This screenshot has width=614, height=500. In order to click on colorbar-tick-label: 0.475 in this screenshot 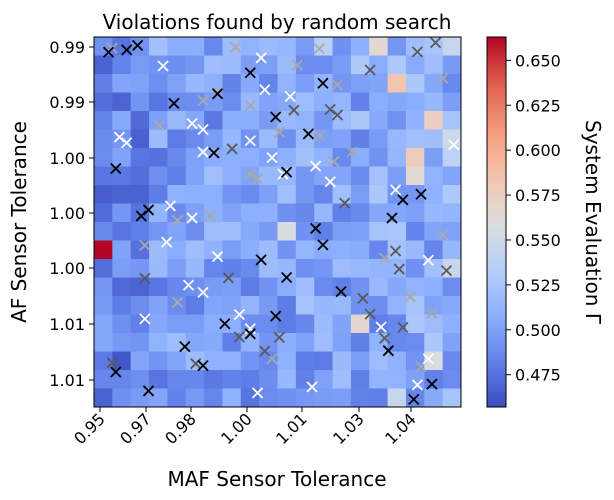, I will do `click(538, 375)`.